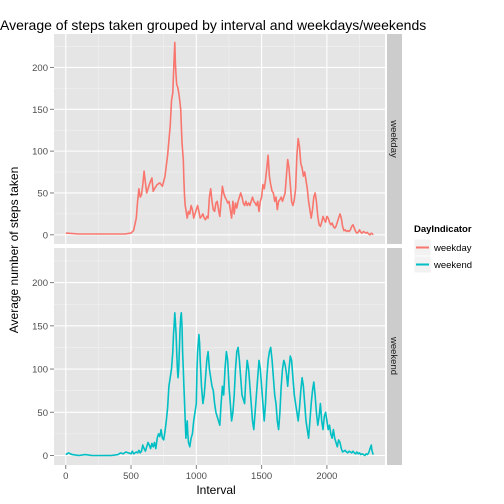  I want to click on x-axis-title: Interval, so click(215, 490).